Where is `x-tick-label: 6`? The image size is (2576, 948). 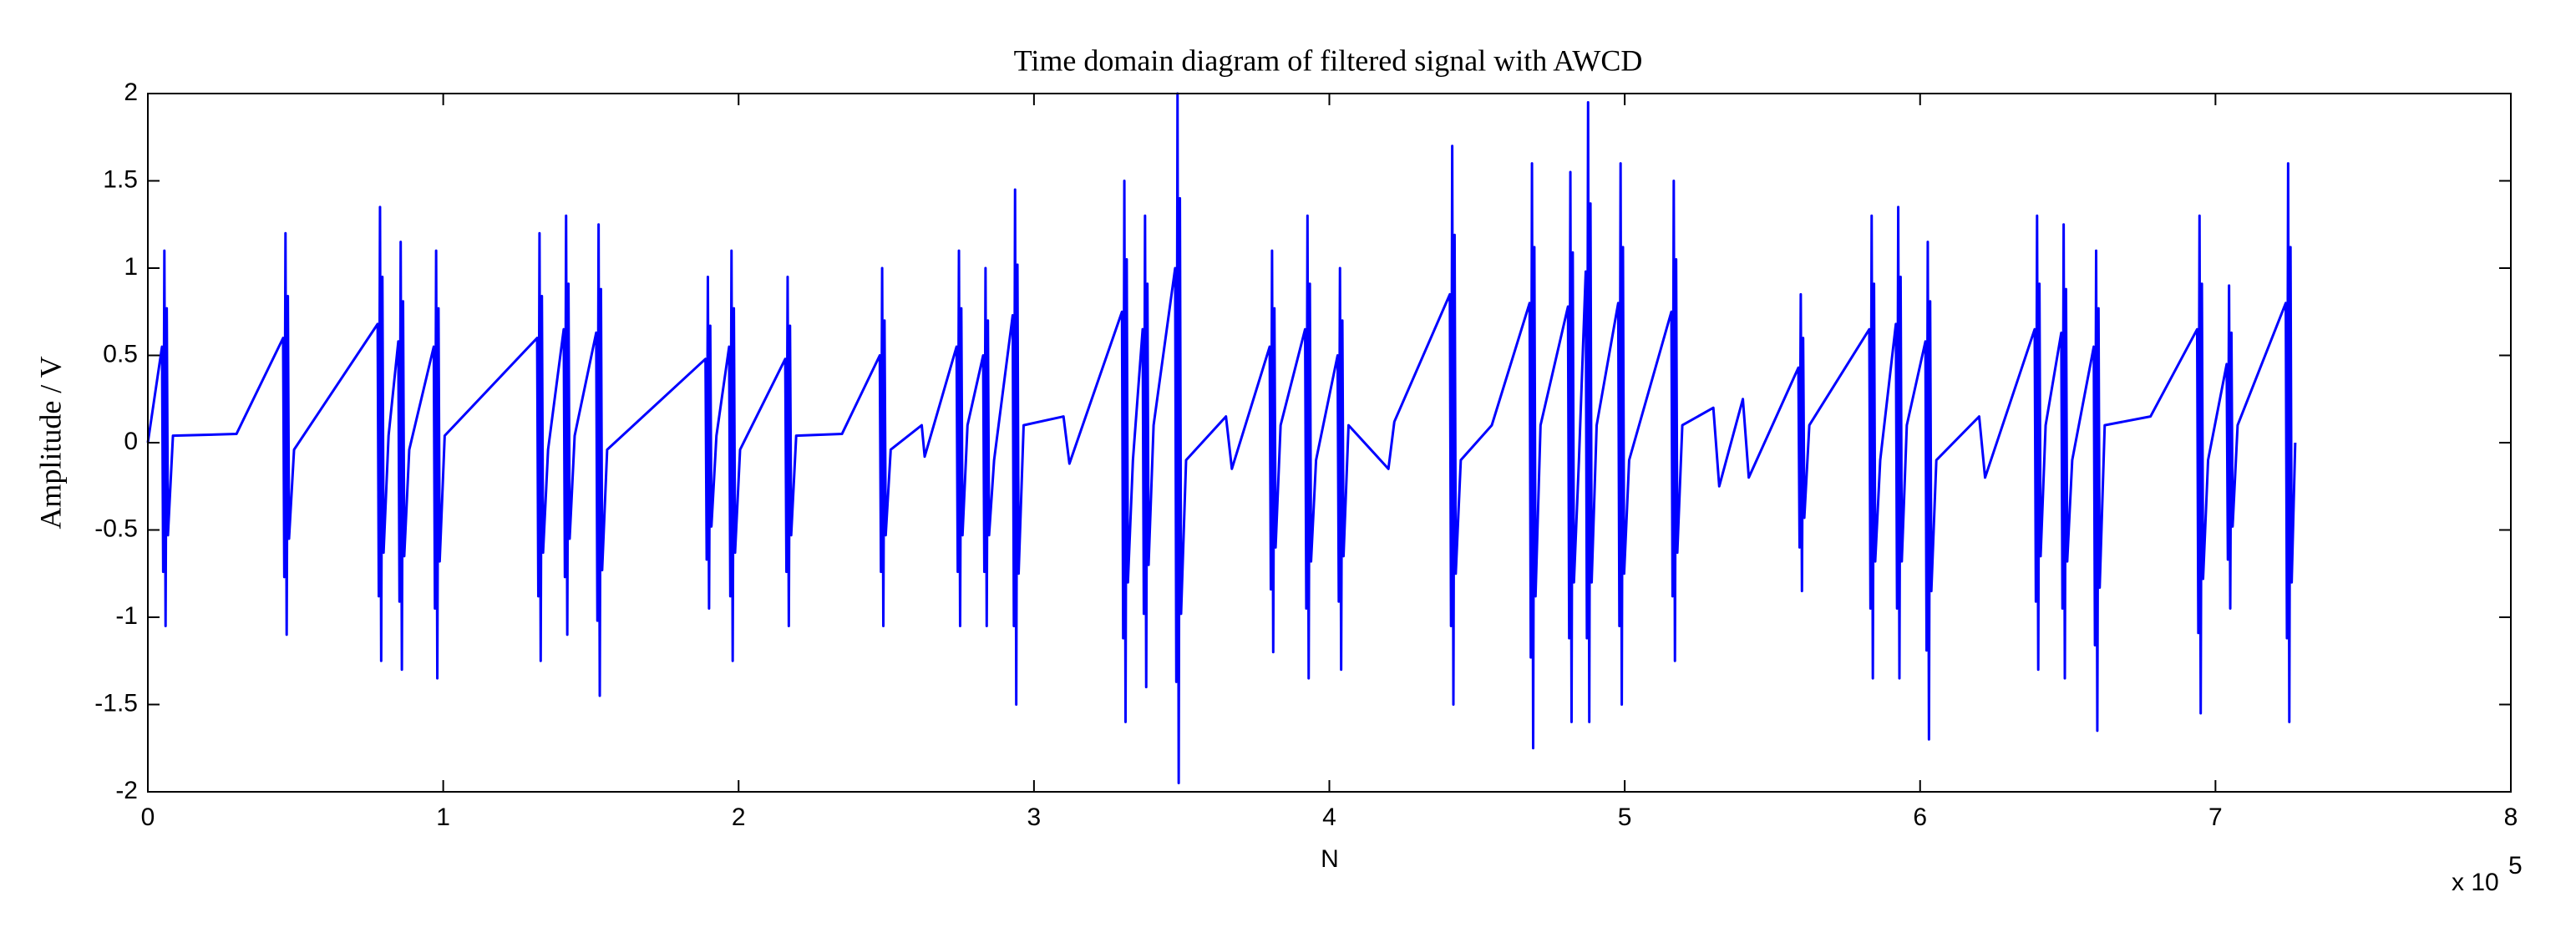 x-tick-label: 6 is located at coordinates (1920, 818).